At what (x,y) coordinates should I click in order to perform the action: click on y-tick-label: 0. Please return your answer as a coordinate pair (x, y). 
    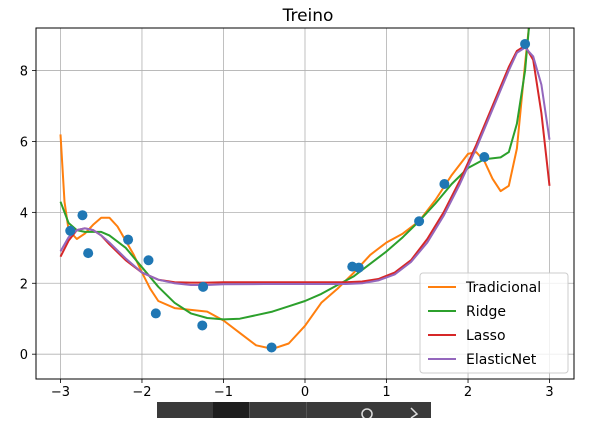
    Looking at the image, I should click on (24, 355).